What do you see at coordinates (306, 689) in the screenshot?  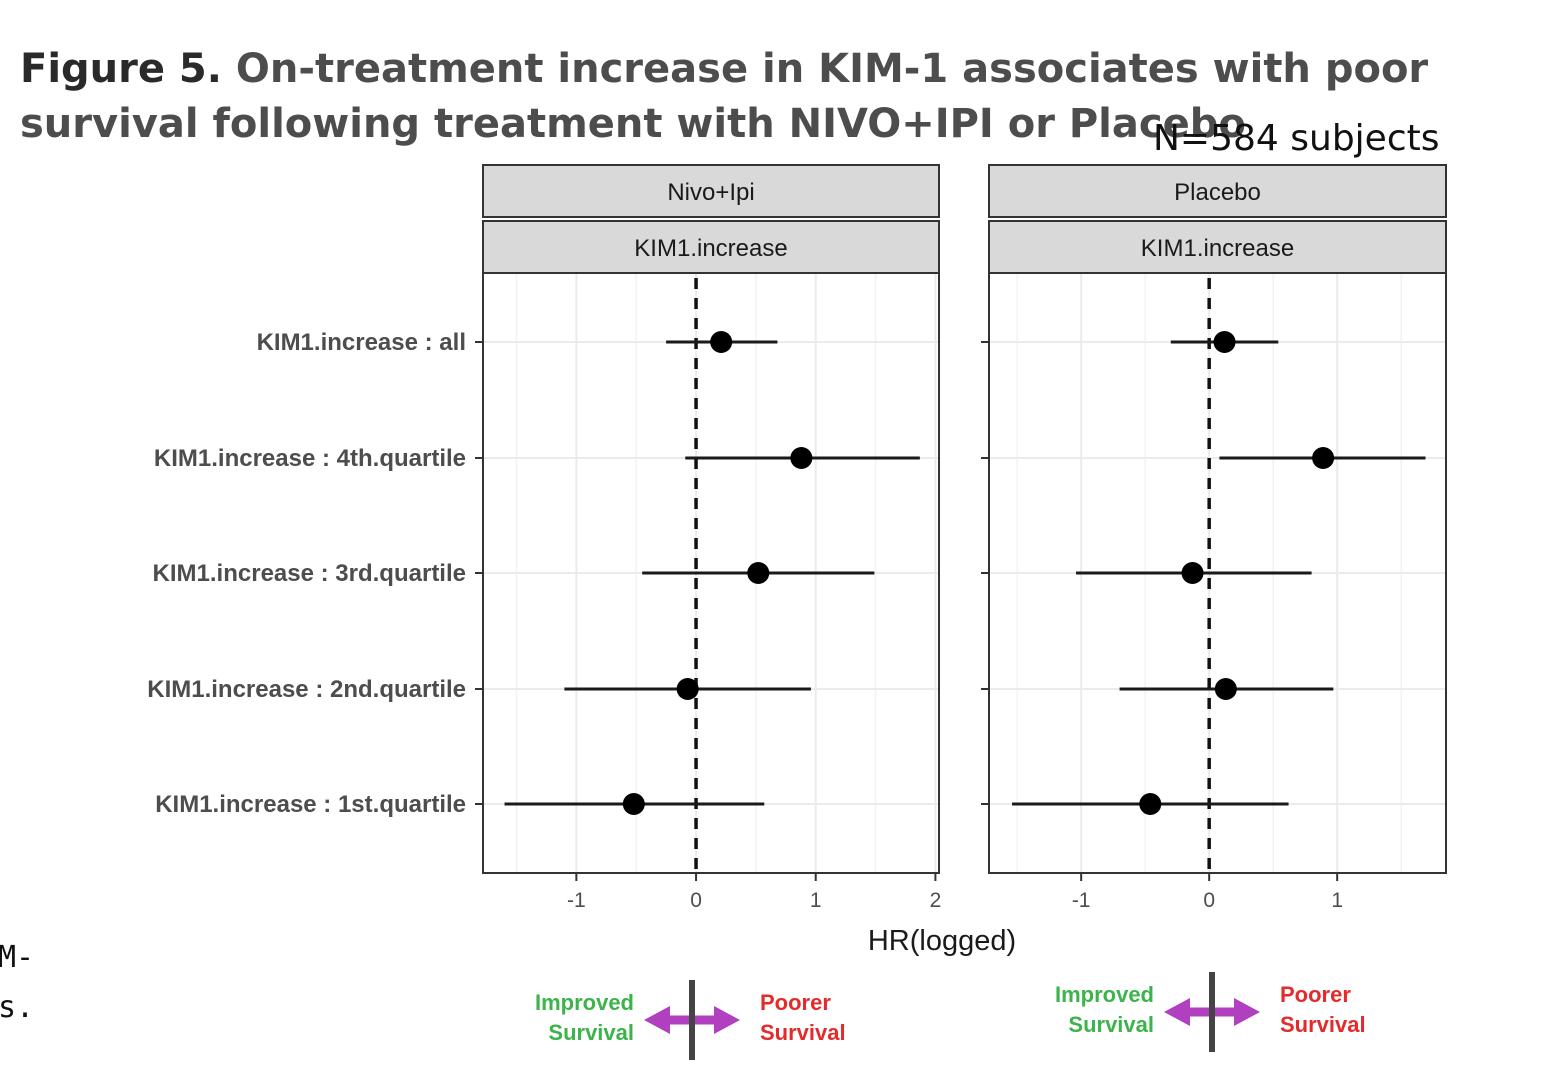 I see `y-category-label-4: KIM1.increase : 2nd.quartile` at bounding box center [306, 689].